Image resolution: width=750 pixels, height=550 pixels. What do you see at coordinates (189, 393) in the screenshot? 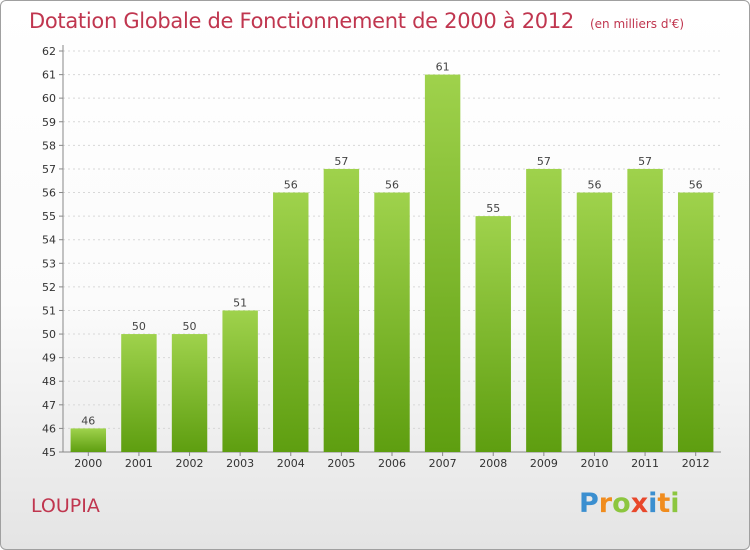
I see `bar-2002` at bounding box center [189, 393].